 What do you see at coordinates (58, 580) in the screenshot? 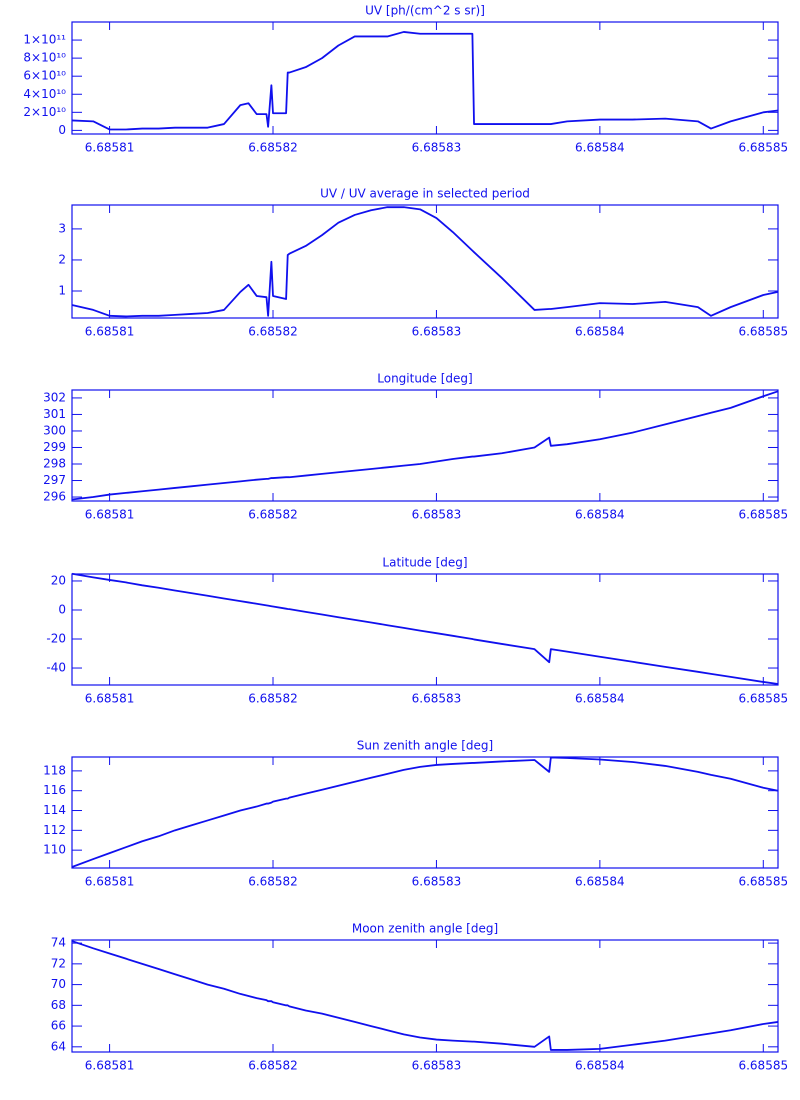
I see `y-tick-label: 20` at bounding box center [58, 580].